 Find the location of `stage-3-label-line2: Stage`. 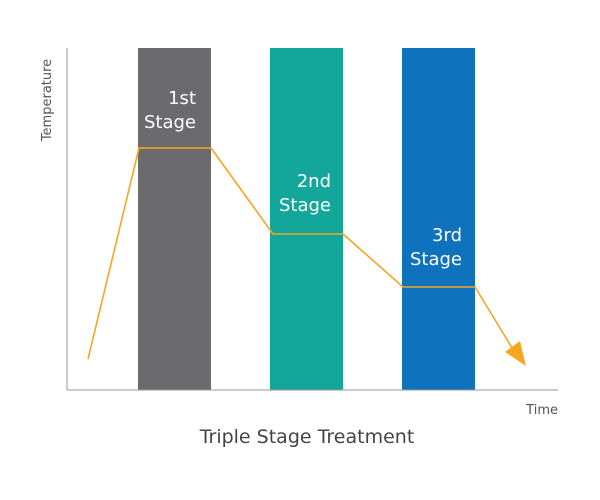

stage-3-label-line2: Stage is located at coordinates (436, 259).